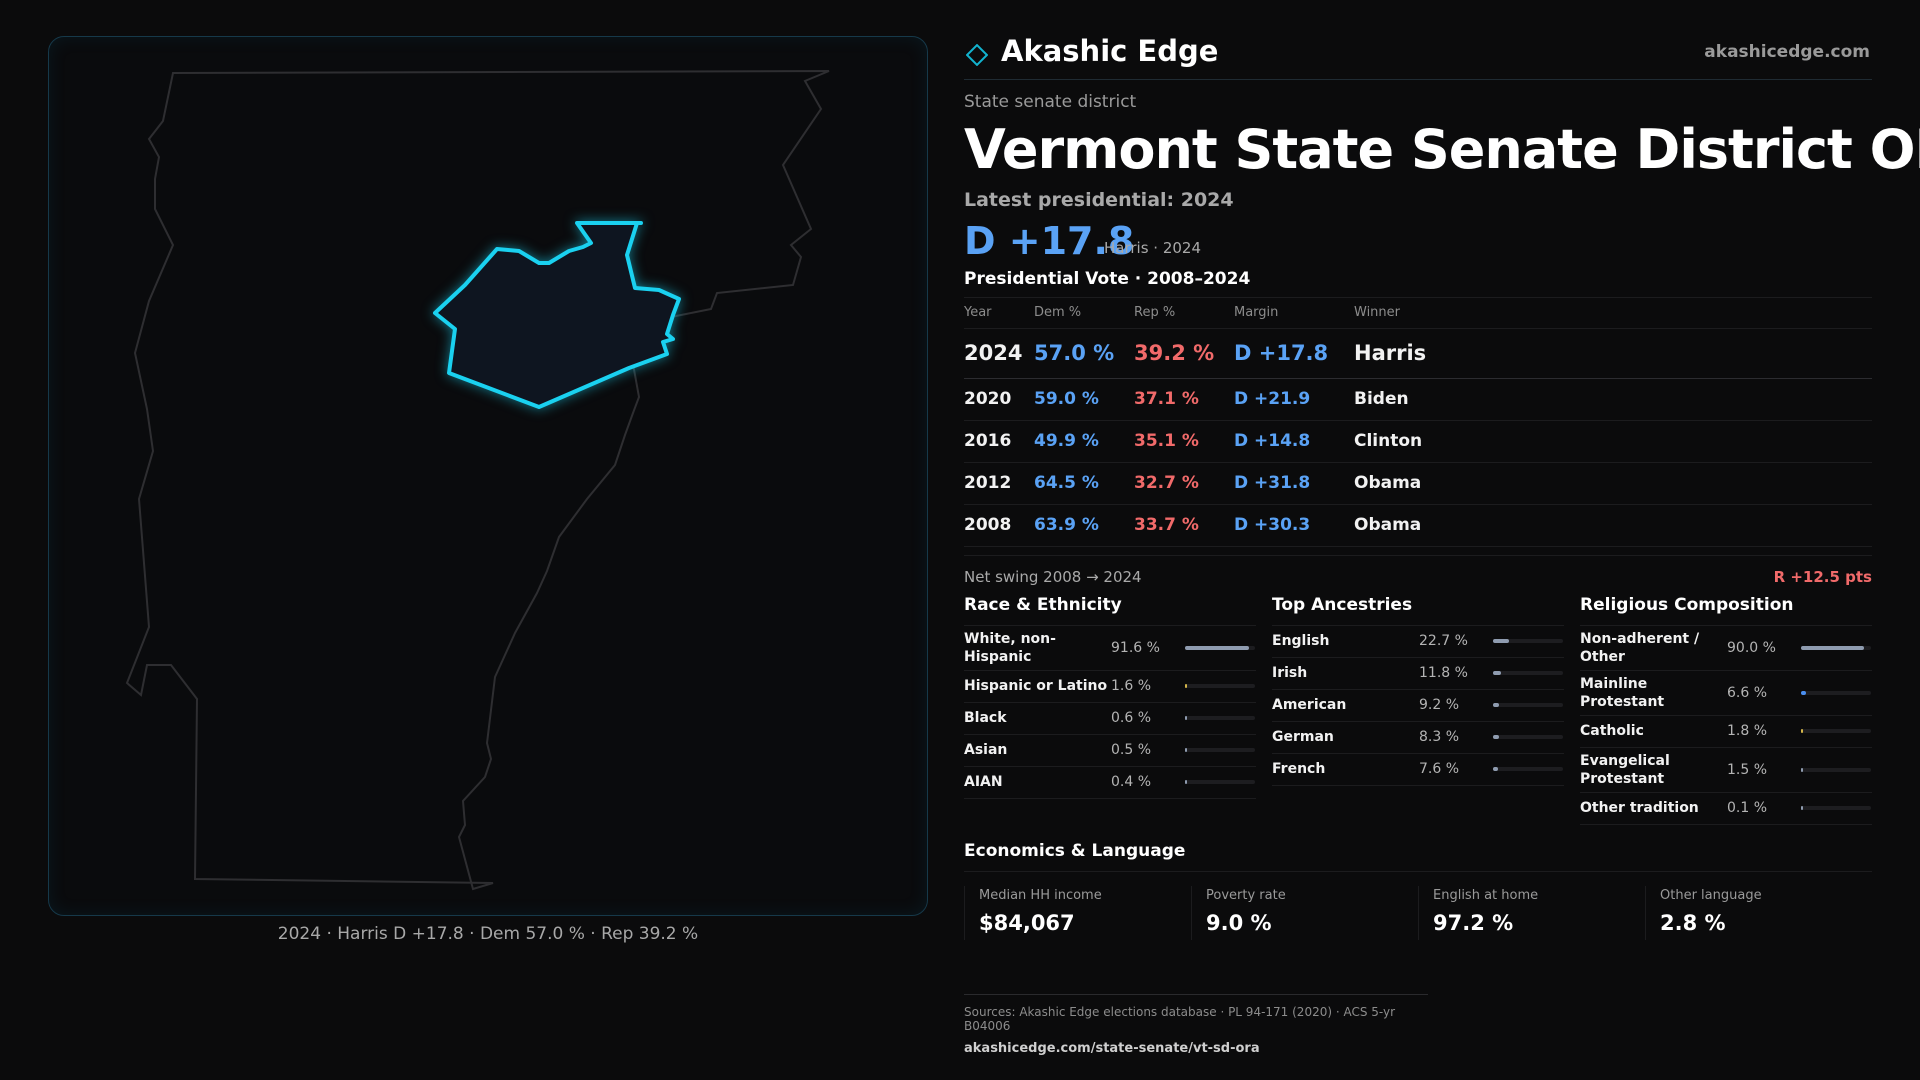 This screenshot has width=1920, height=1080. Describe the element at coordinates (1418, 674) in the screenshot. I see `demo-row: Irish 11.8 %` at that location.